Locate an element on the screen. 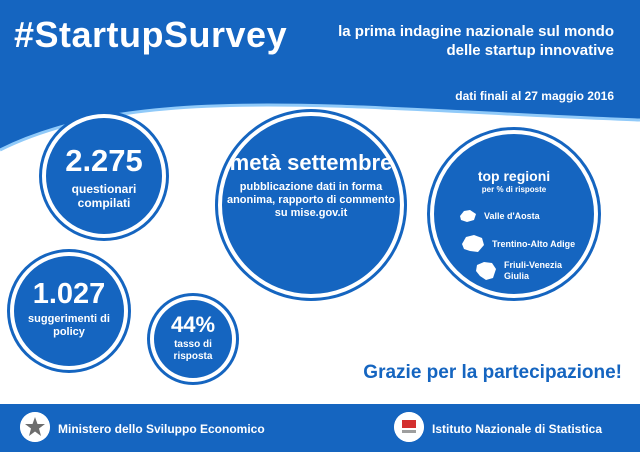 This screenshot has width=640, height=452. istat-label: Istituto Nazionale di Statistica is located at coordinates (517, 429).